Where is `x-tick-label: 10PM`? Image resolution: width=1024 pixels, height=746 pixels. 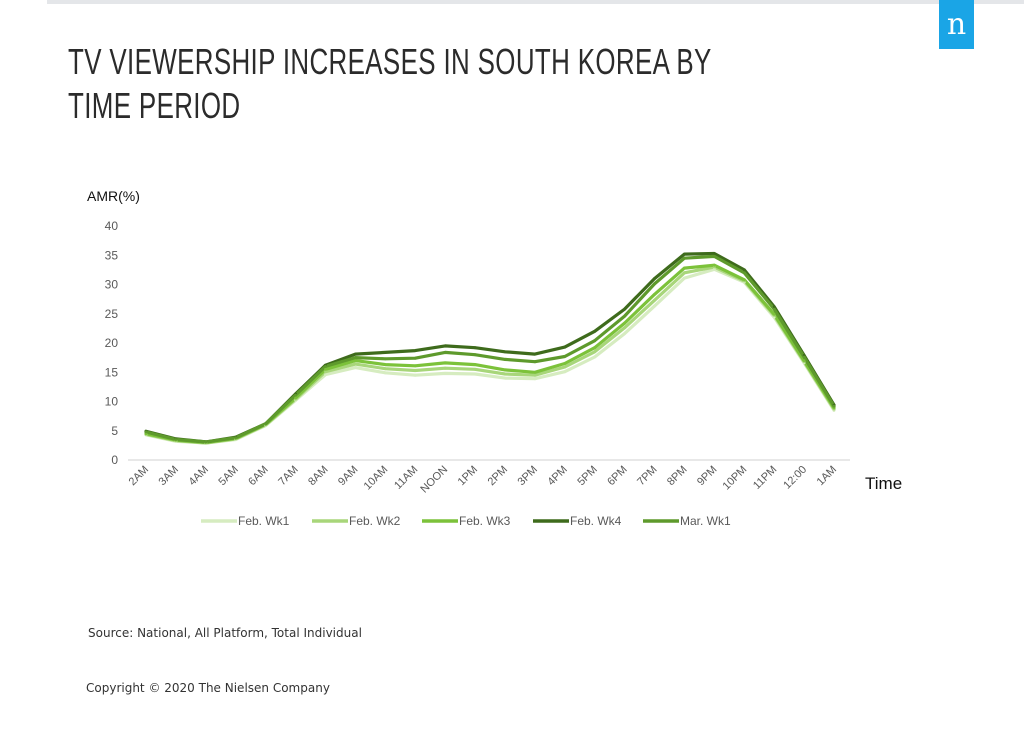 x-tick-label: 10PM is located at coordinates (735, 478).